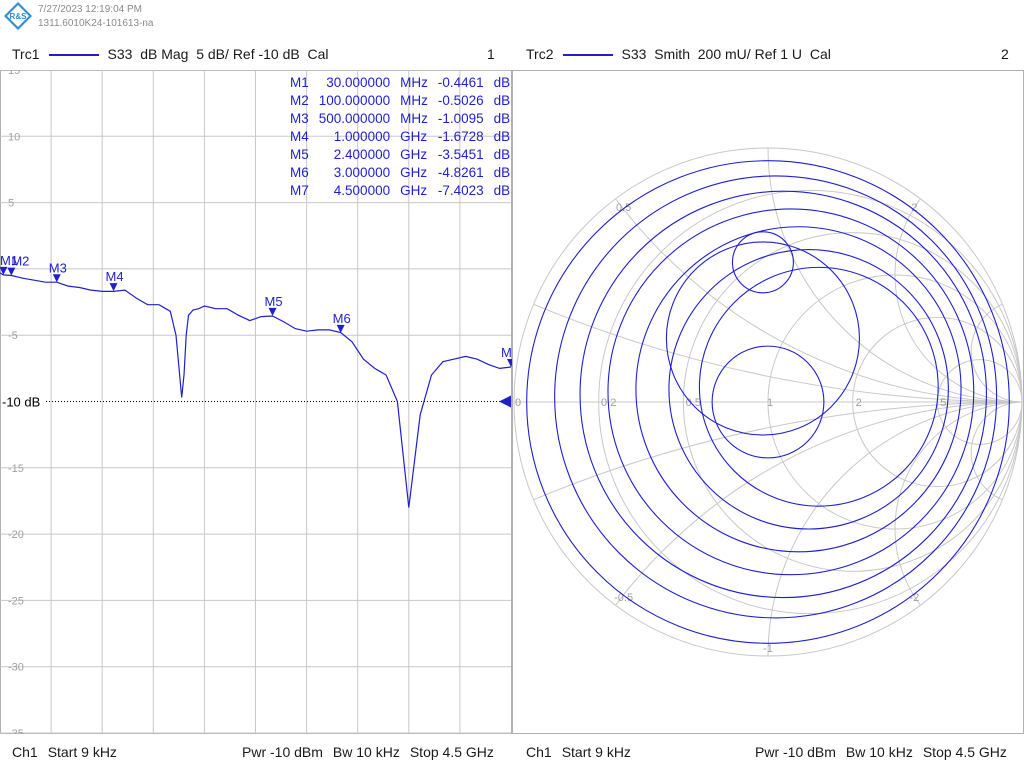  I want to click on marker-row: M4 1.000000 GHz -1.6728 dB, so click(395, 137).